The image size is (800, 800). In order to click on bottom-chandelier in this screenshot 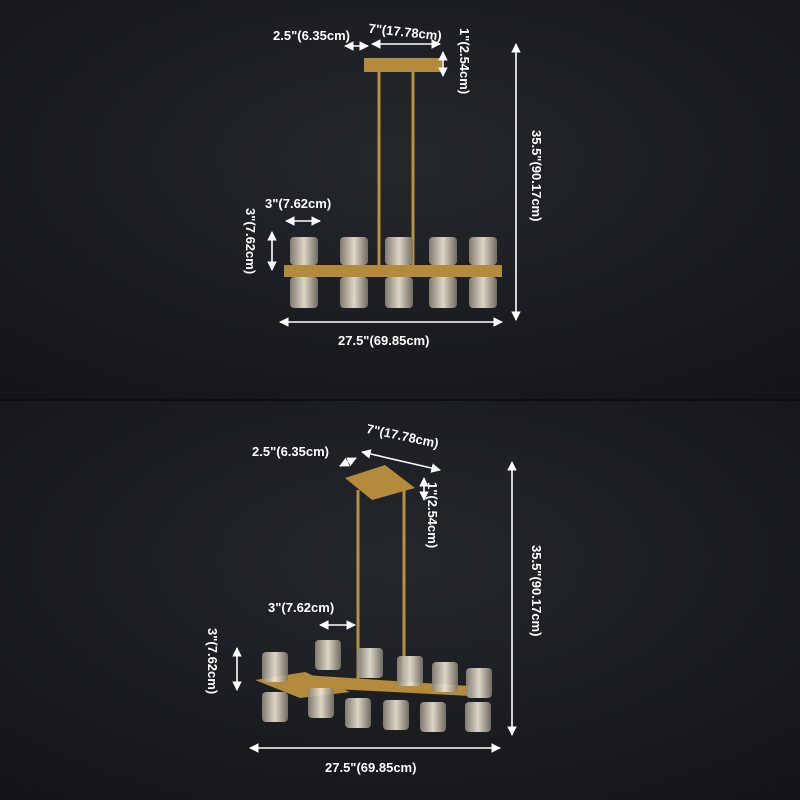, I will do `click(373, 598)`.